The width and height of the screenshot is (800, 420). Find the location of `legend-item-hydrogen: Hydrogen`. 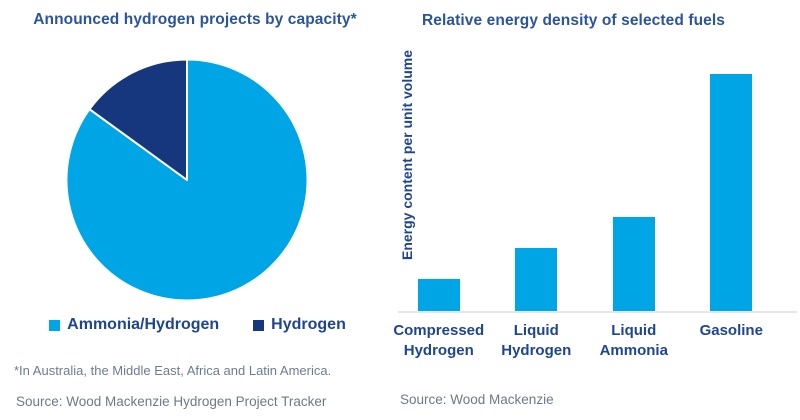

legend-item-hydrogen: Hydrogen is located at coordinates (299, 325).